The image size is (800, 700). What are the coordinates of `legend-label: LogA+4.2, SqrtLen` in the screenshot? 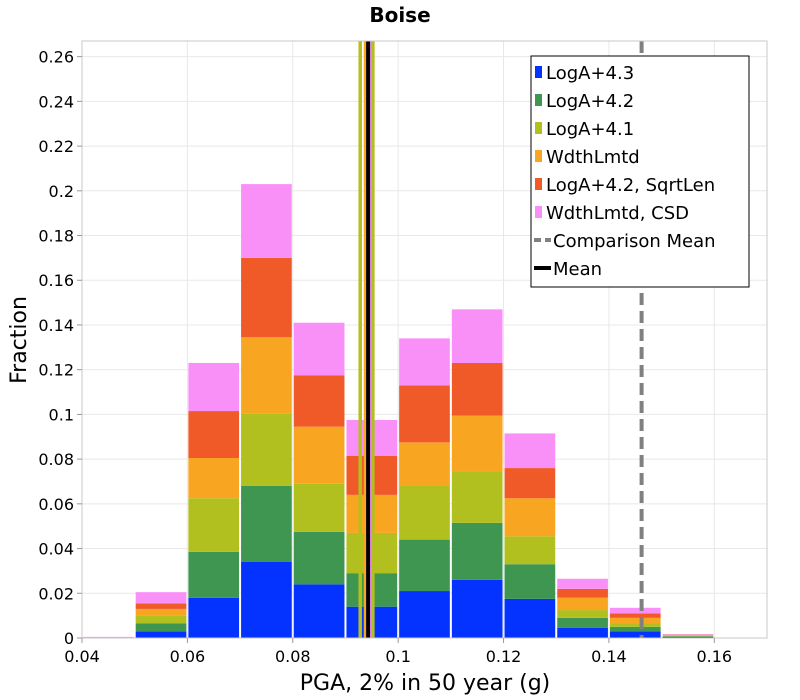 It's located at (630, 185).